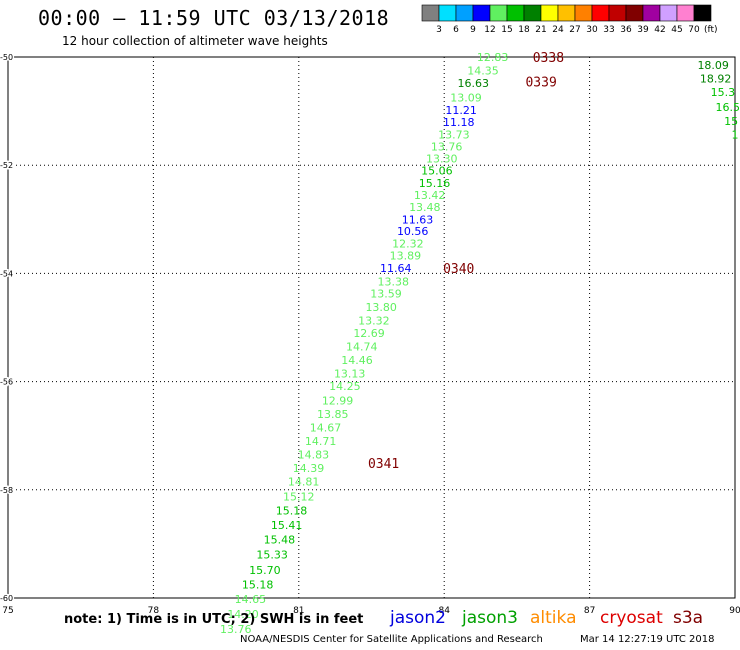 Image resolution: width=740 pixels, height=650 pixels. Describe the element at coordinates (243, 614) in the screenshot. I see `swh-value-label: 14.20` at that location.